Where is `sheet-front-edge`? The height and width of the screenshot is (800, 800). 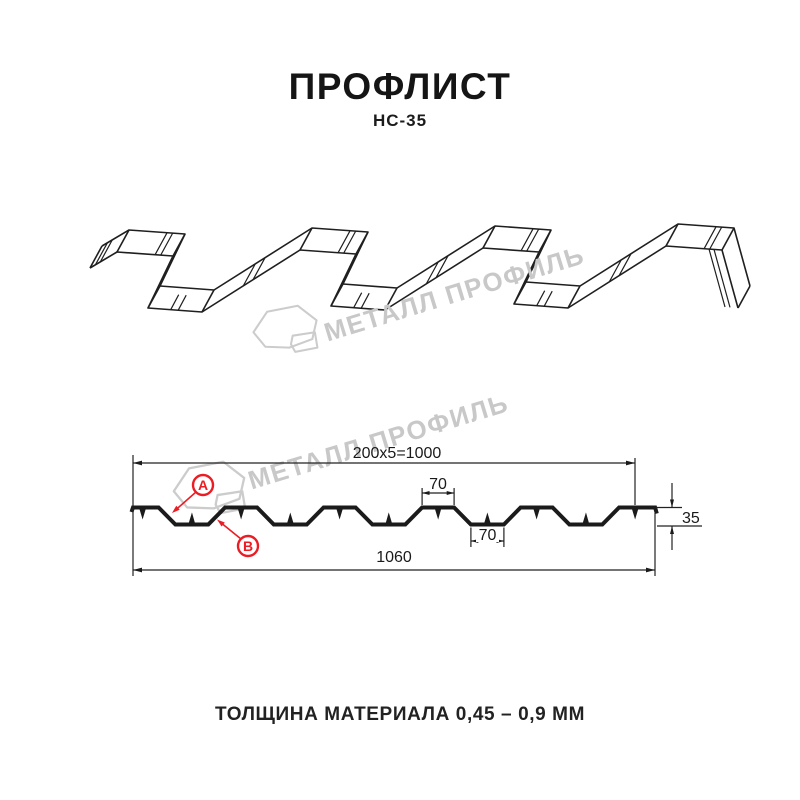
sheet-front-edge is located at coordinates (414, 279).